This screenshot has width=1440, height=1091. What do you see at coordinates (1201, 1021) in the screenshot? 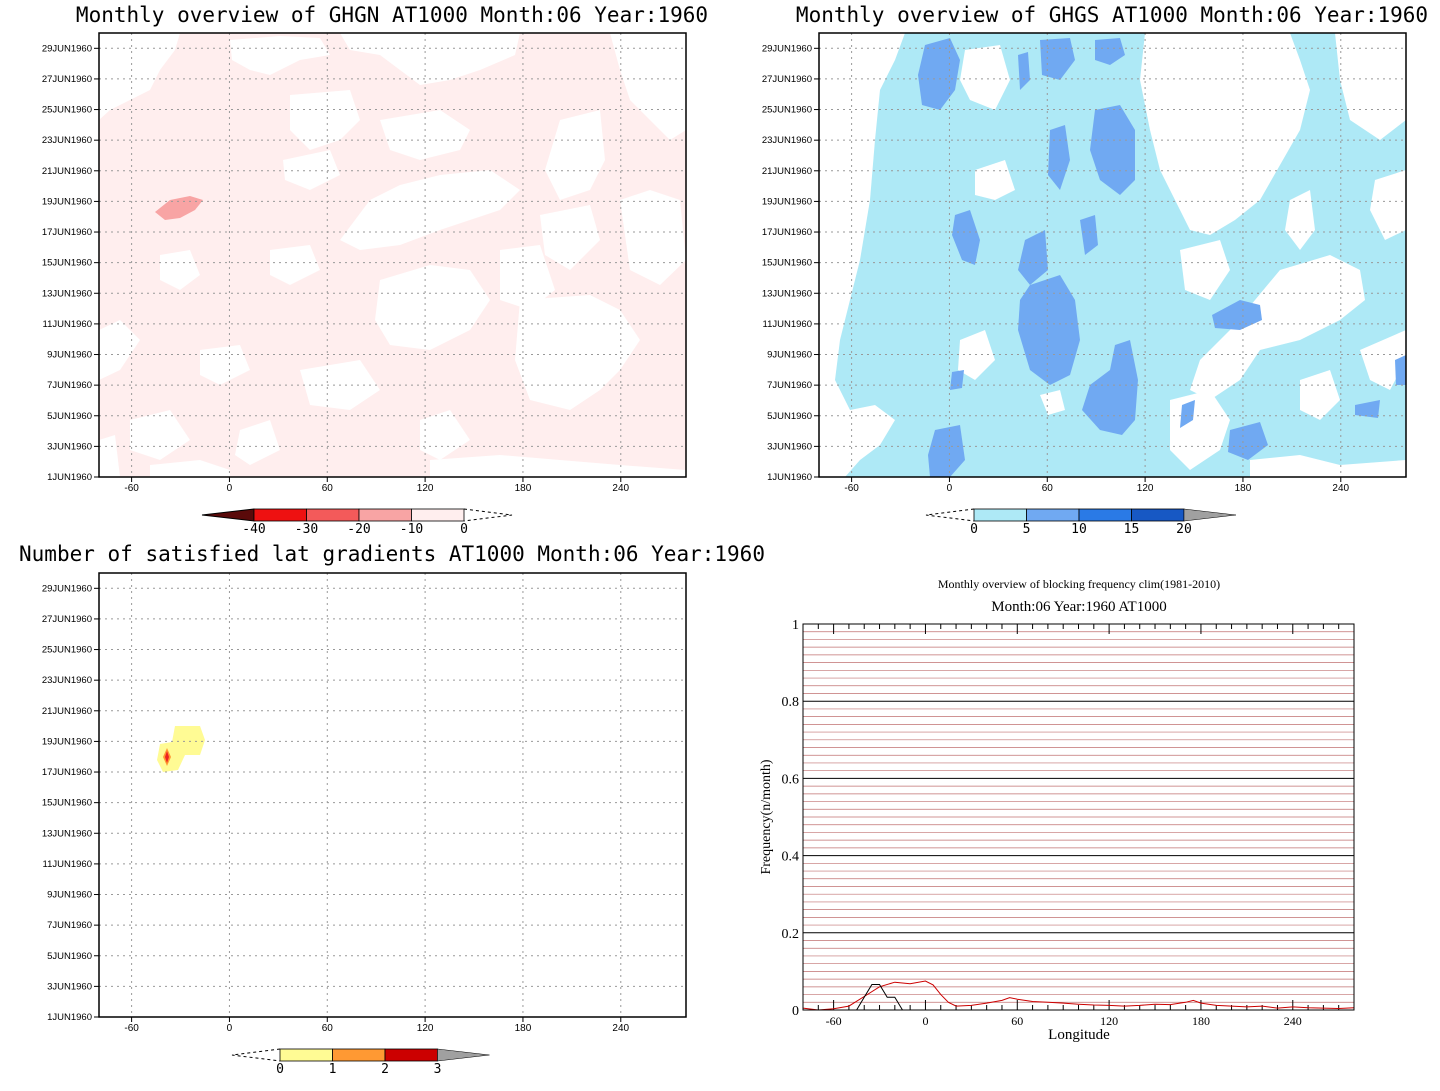
I see `line-chart-x-tick-label: 180` at bounding box center [1201, 1021].